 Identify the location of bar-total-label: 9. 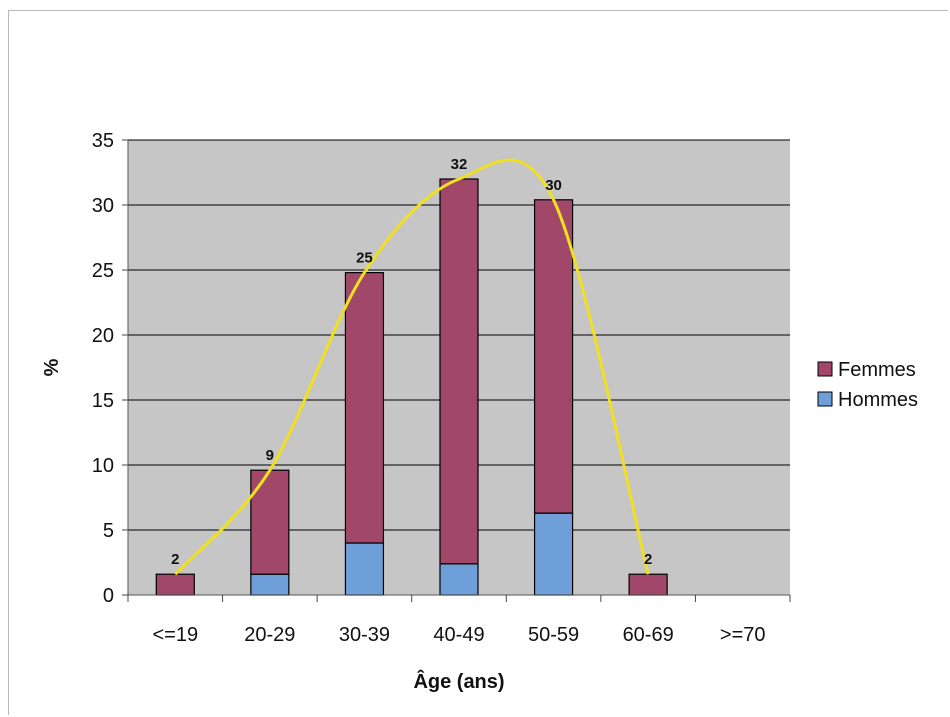
(270, 455).